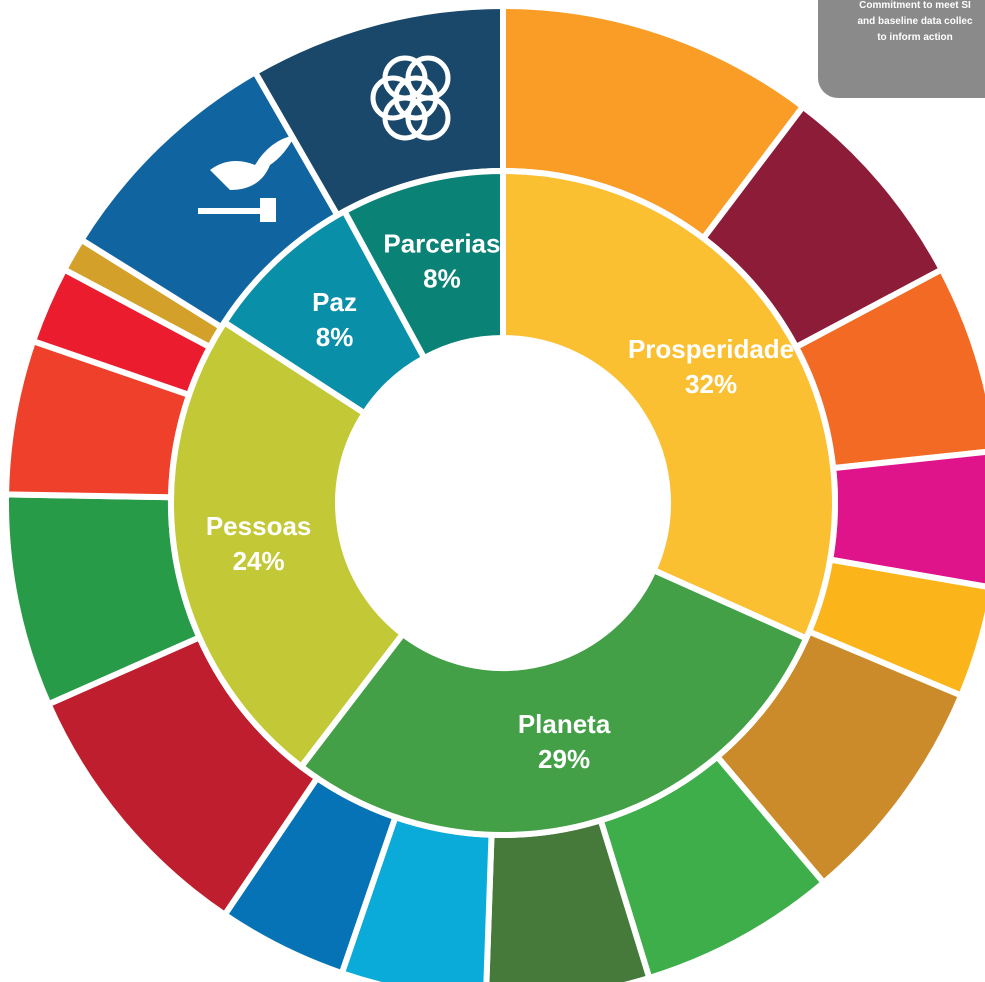 Image resolution: width=985 pixels, height=982 pixels. Describe the element at coordinates (711, 384) in the screenshot. I see `value-label: 32%` at that location.